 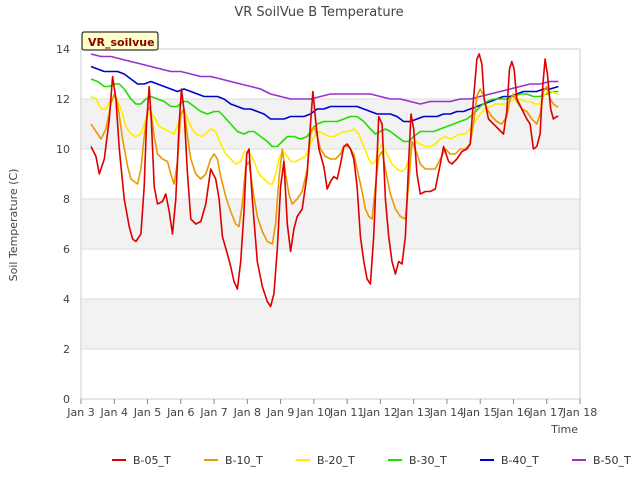 What do you see at coordinates (114, 412) in the screenshot?
I see `x-tick-label: Jan 4` at bounding box center [114, 412].